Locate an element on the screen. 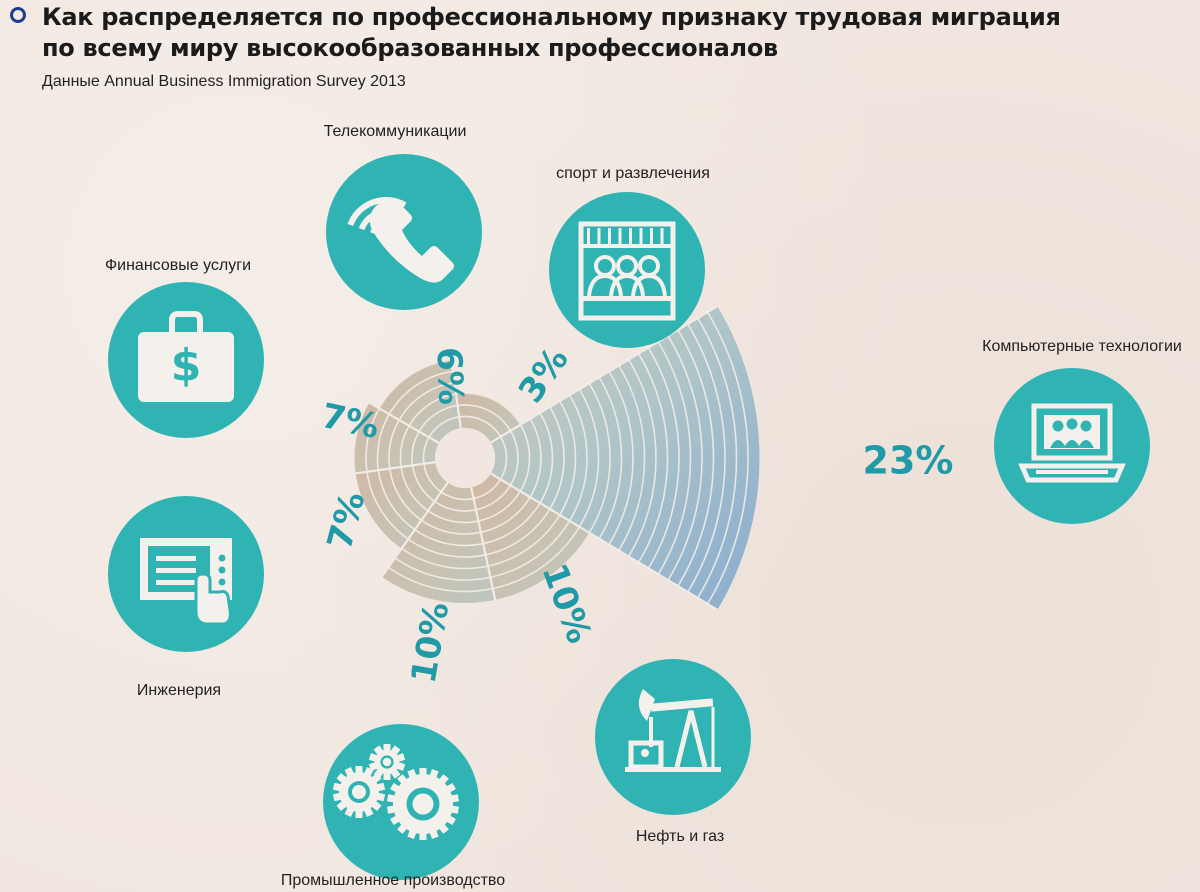 The image size is (1200, 892). chart-center-hole is located at coordinates (465, 458).